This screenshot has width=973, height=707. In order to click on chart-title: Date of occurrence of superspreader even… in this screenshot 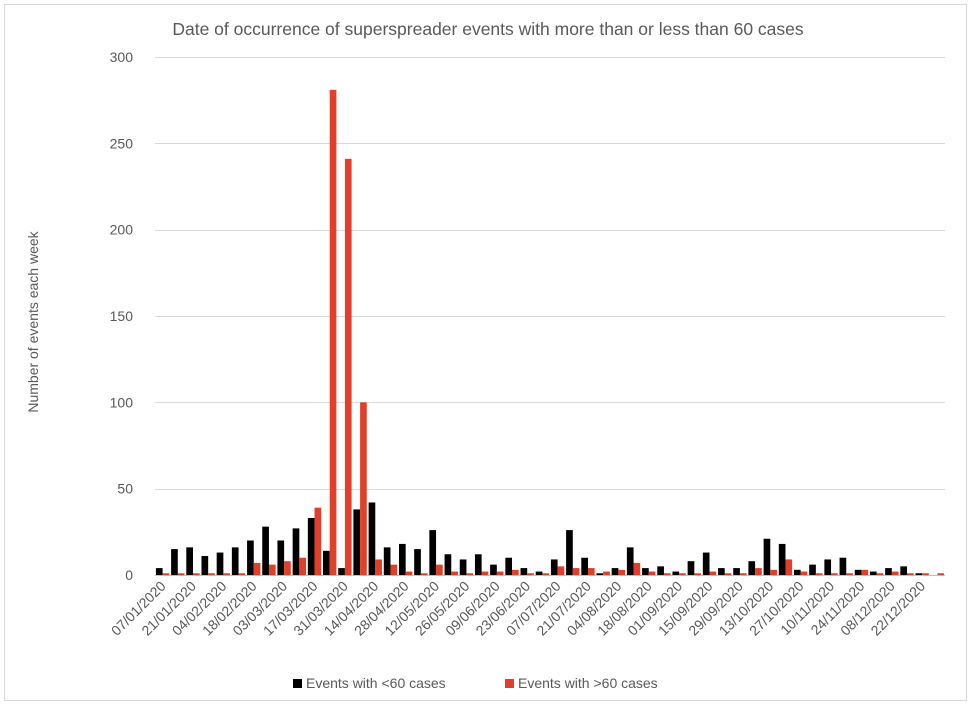, I will do `click(488, 29)`.